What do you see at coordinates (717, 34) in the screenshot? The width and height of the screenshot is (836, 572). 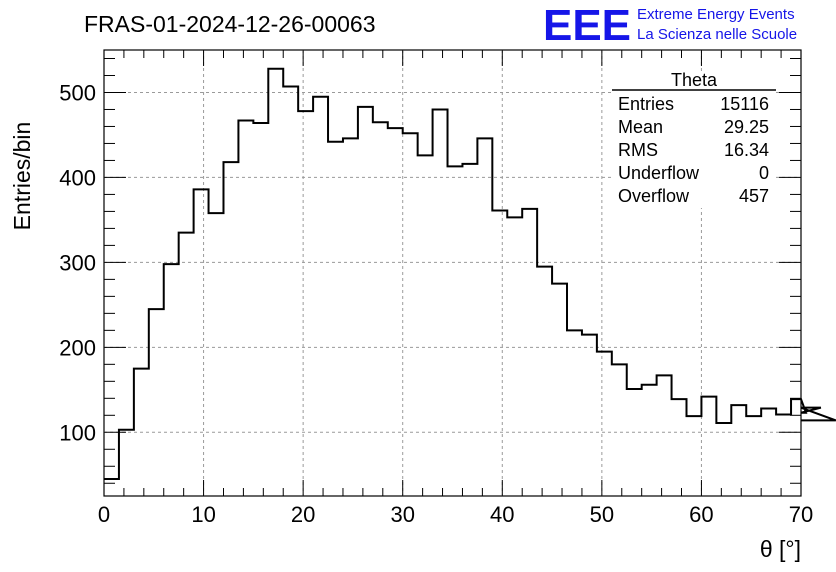 I see `brand-line-2: La Scienza nelle Scuole` at bounding box center [717, 34].